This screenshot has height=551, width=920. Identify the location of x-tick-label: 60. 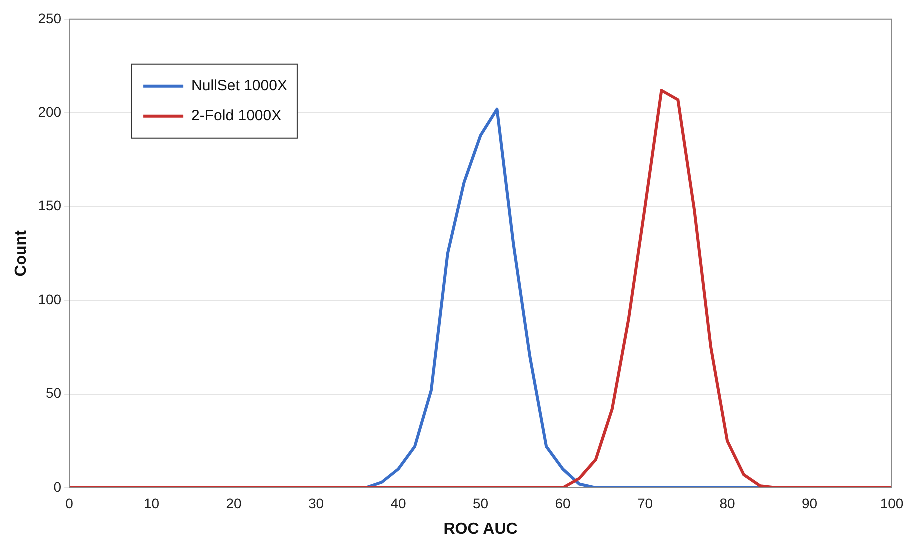
(563, 503).